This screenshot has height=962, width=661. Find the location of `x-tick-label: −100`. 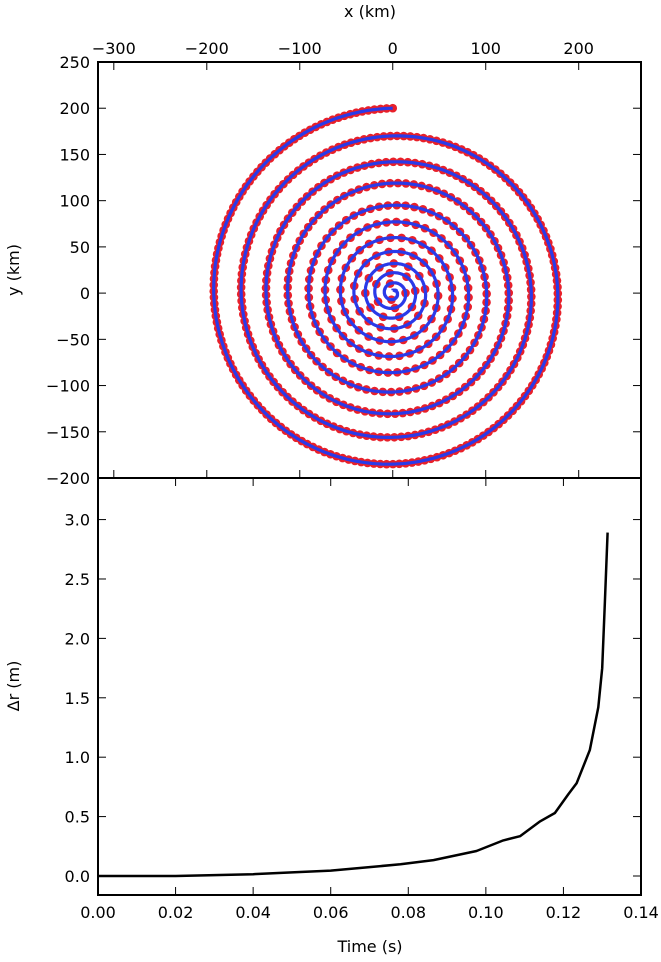

x-tick-label: −100 is located at coordinates (300, 48).